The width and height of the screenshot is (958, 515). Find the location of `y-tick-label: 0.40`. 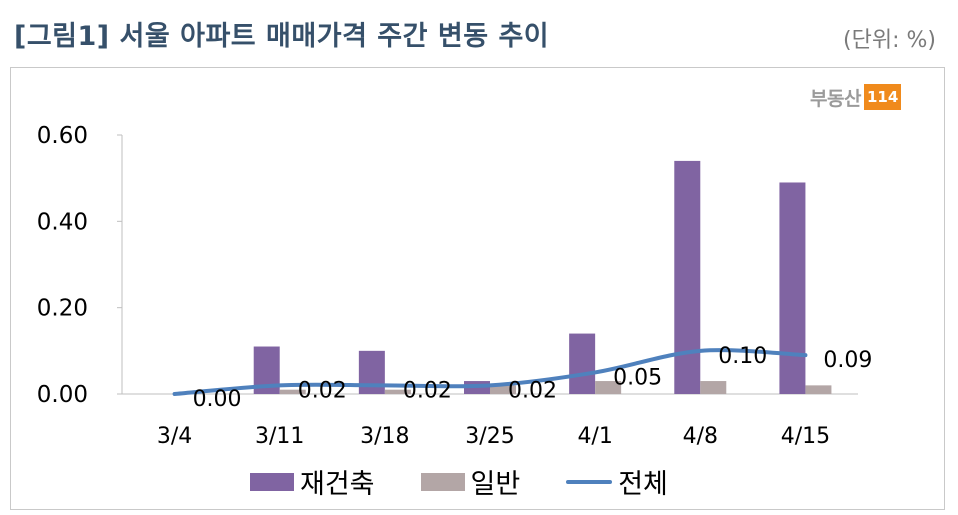

y-tick-label: 0.40 is located at coordinates (62, 222).